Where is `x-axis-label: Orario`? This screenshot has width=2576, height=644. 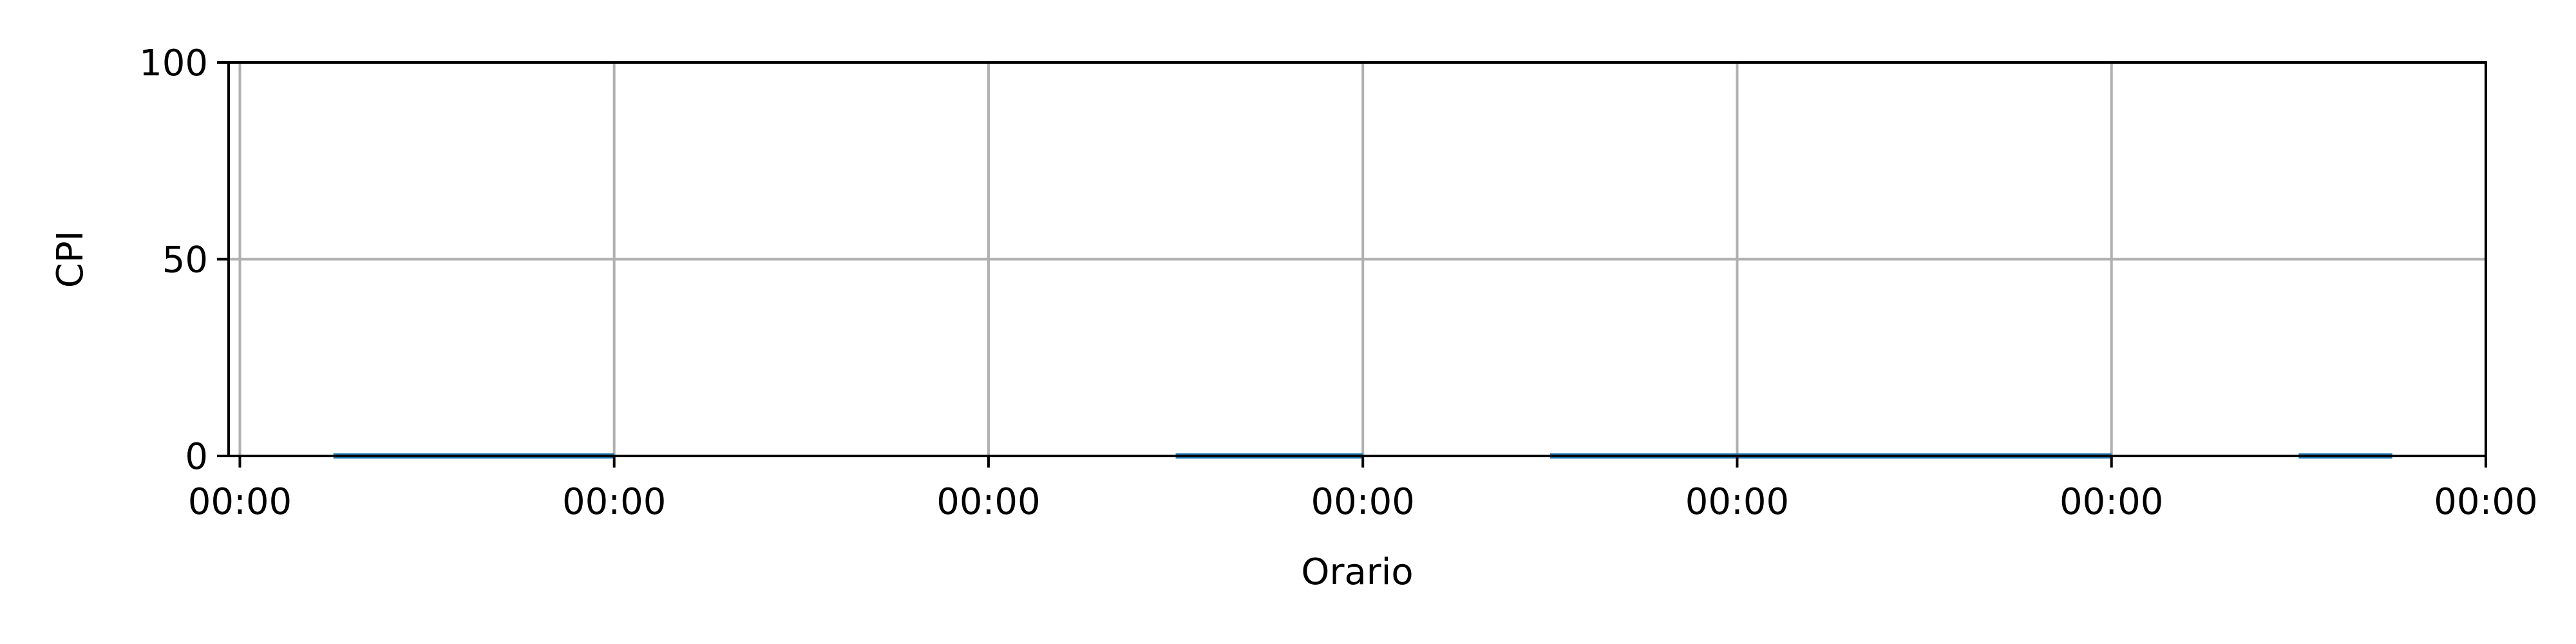 x-axis-label: Orario is located at coordinates (1357, 572).